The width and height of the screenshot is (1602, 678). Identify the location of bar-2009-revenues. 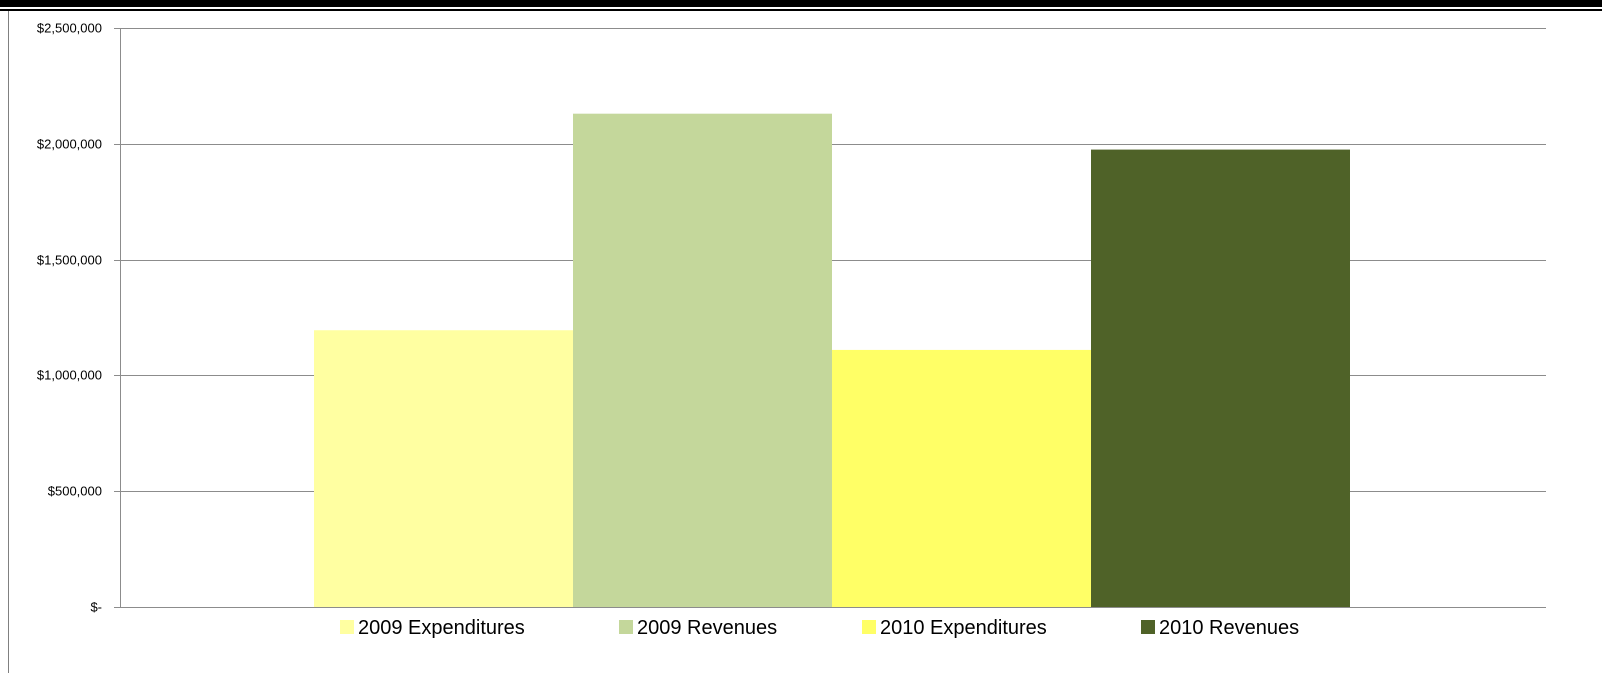
(702, 360).